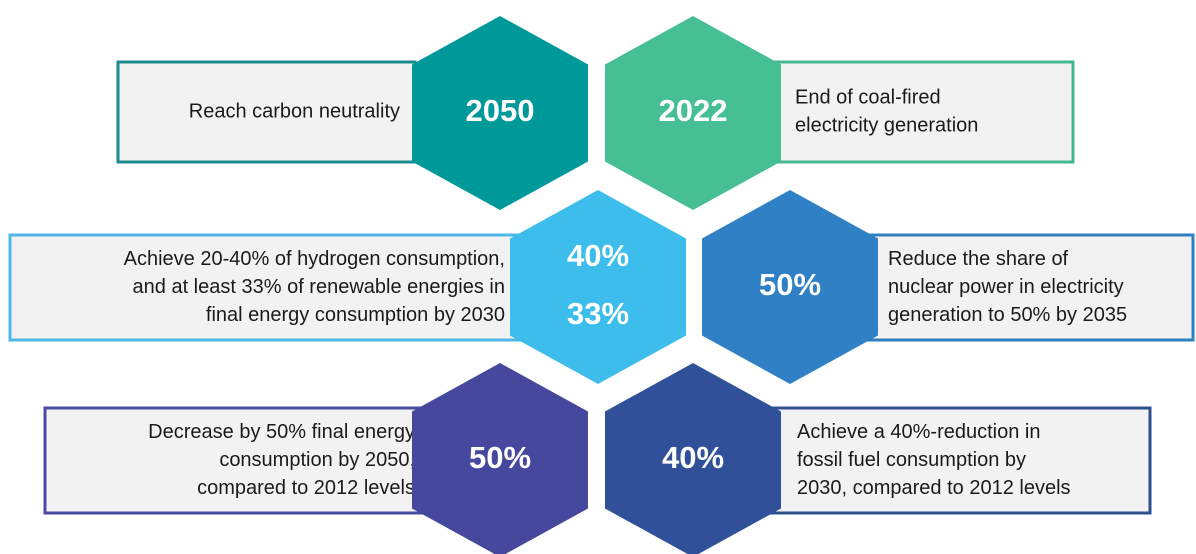  I want to click on box-text: nuclear power in electricity, so click(1006, 287).